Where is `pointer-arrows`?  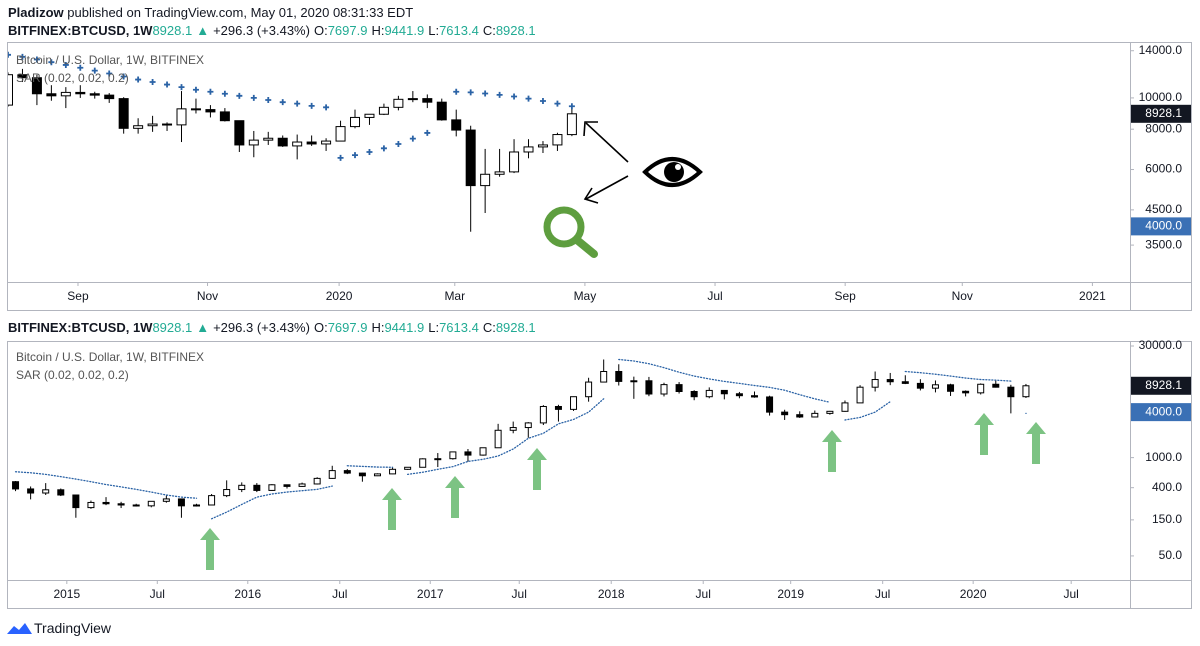 pointer-arrows is located at coordinates (606, 162).